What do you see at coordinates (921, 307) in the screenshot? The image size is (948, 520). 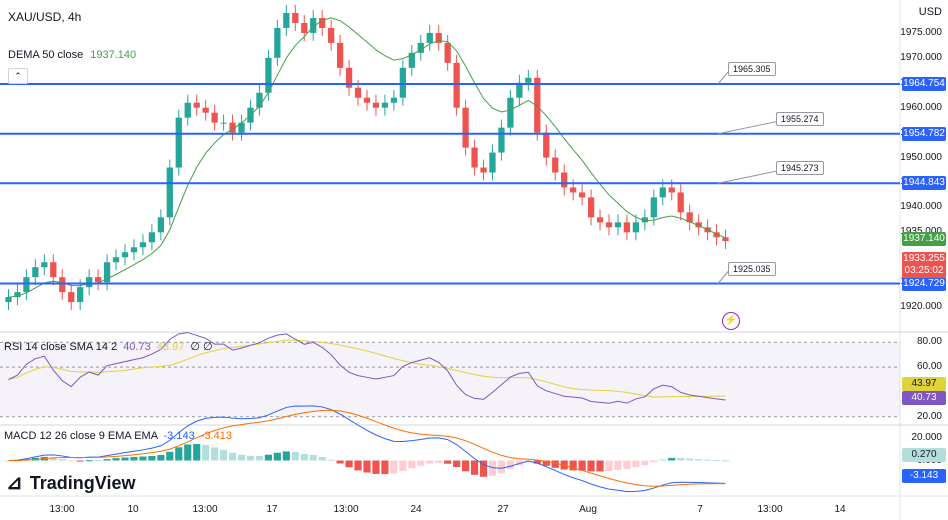 I see `price-tick: 1920.000` at bounding box center [921, 307].